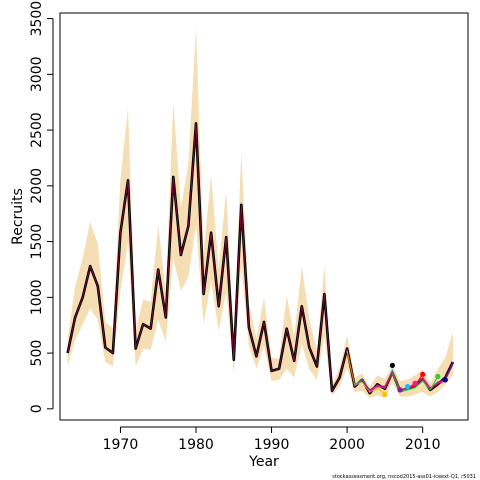  Describe the element at coordinates (37, 408) in the screenshot. I see `y-tick-label-0: 0` at that location.